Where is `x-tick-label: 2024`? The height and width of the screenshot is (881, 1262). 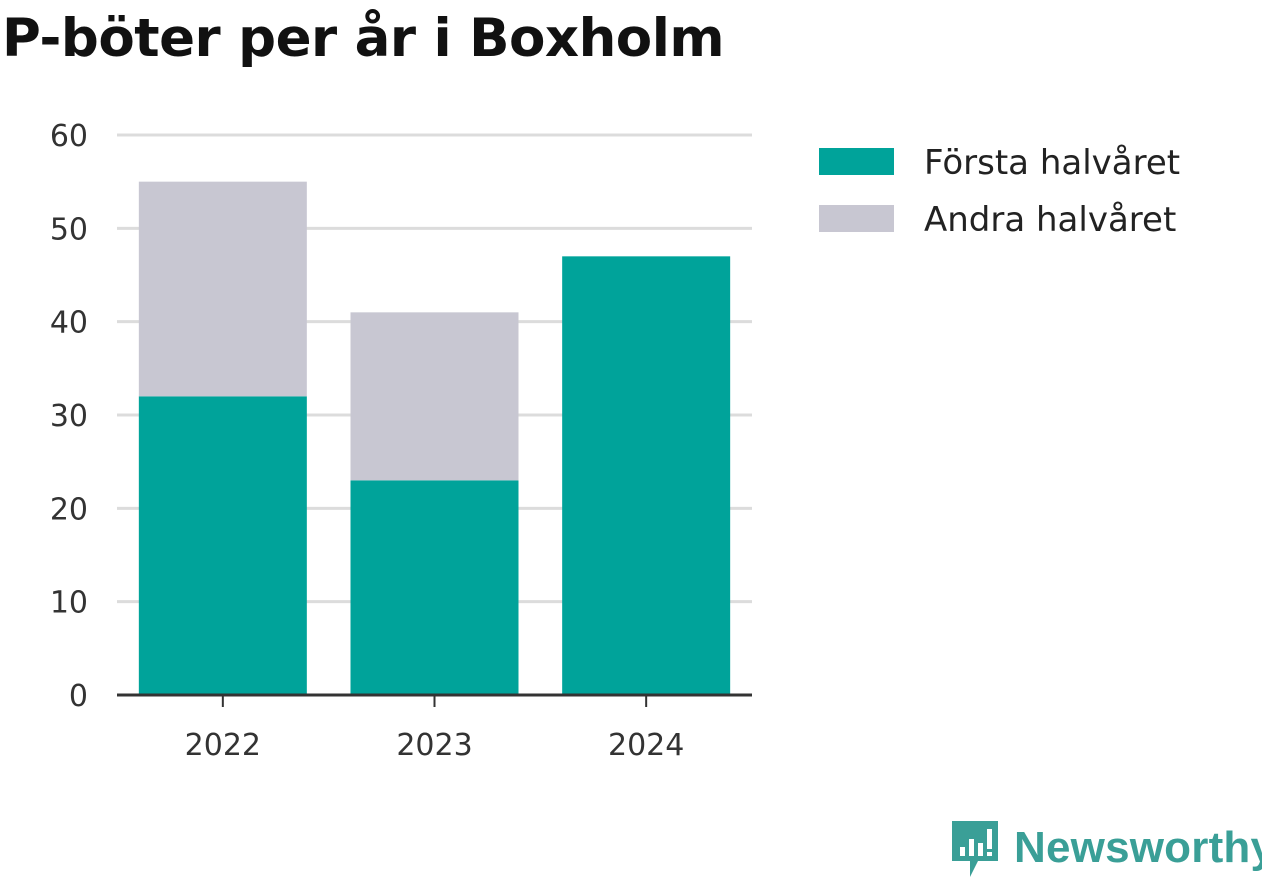
x-tick-label: 2024 is located at coordinates (646, 745).